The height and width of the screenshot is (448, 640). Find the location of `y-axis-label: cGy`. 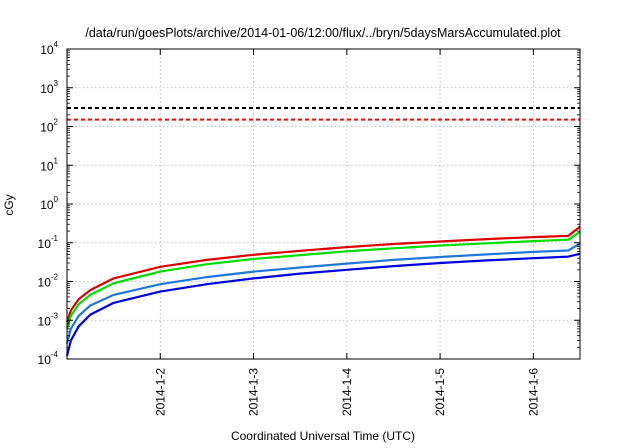

y-axis-label: cGy is located at coordinates (9, 204).